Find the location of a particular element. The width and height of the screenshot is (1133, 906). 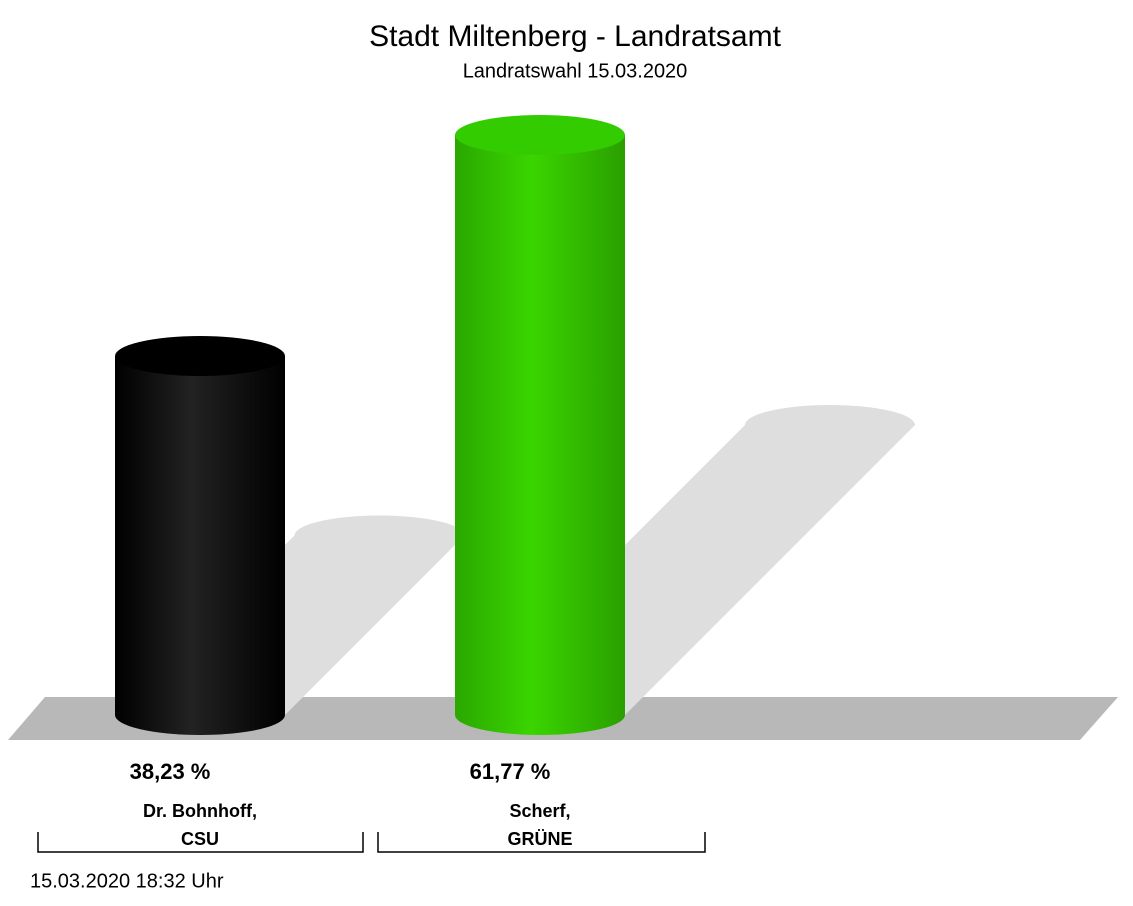

chart-subtitle: Landratswahl 15.03.2020 is located at coordinates (575, 71).